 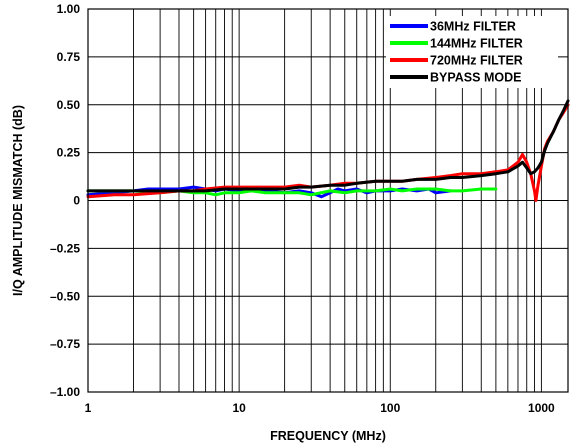 I want to click on y-tick-label: –0.75, so click(x=65, y=344).